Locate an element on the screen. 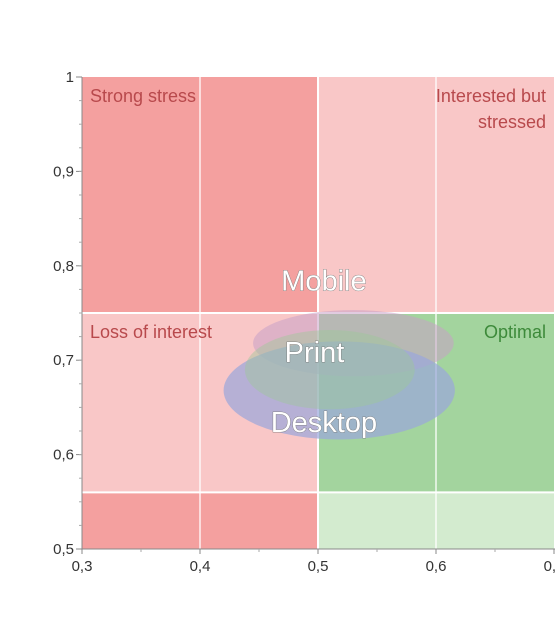 The height and width of the screenshot is (627, 555). y-tick-label: 0,8 is located at coordinates (63, 266).